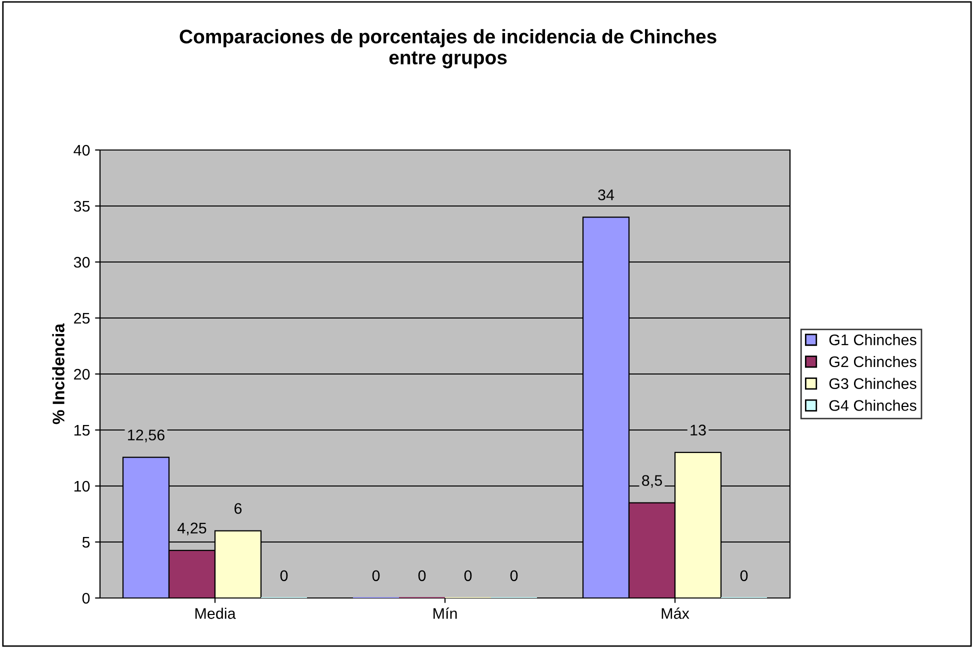  Describe the element at coordinates (86, 598) in the screenshot. I see `y-tick-label: 0` at that location.